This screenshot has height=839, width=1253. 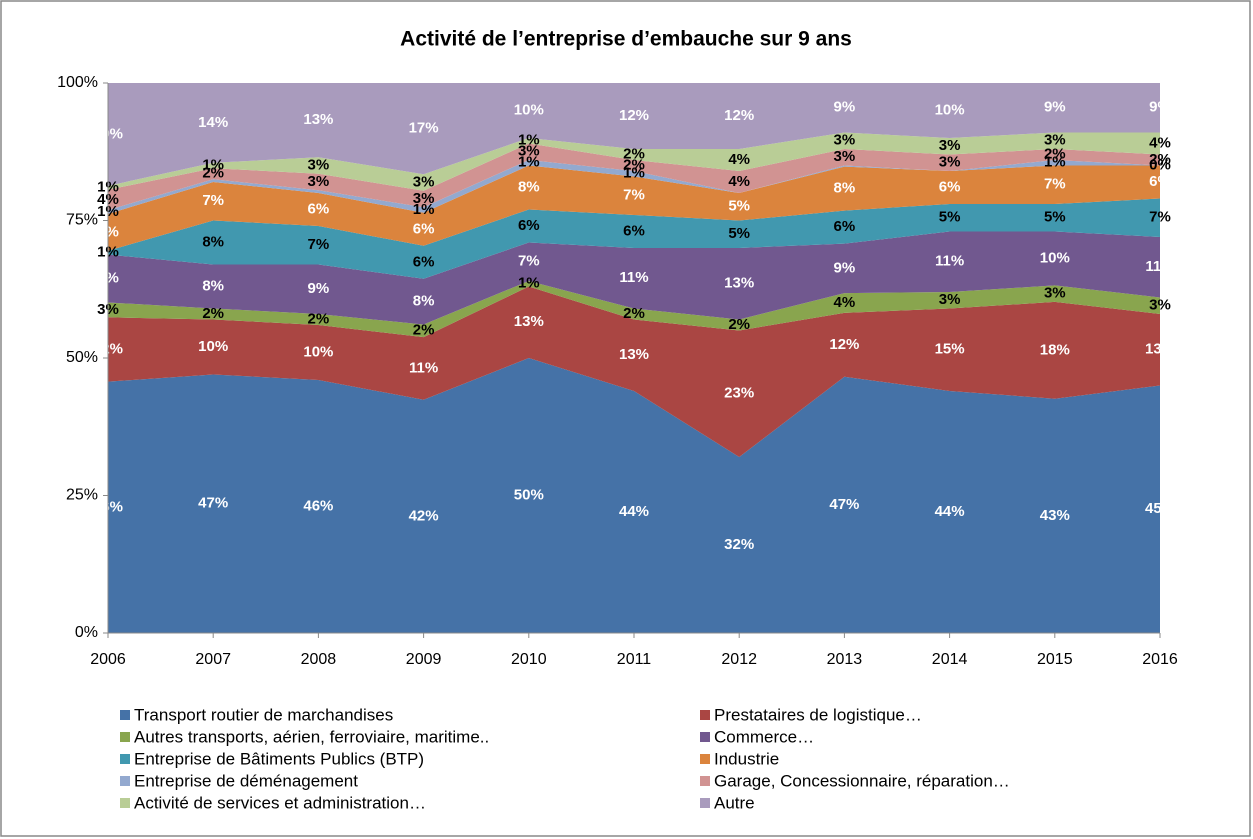 I want to click on value-label: 23%, so click(x=739, y=393).